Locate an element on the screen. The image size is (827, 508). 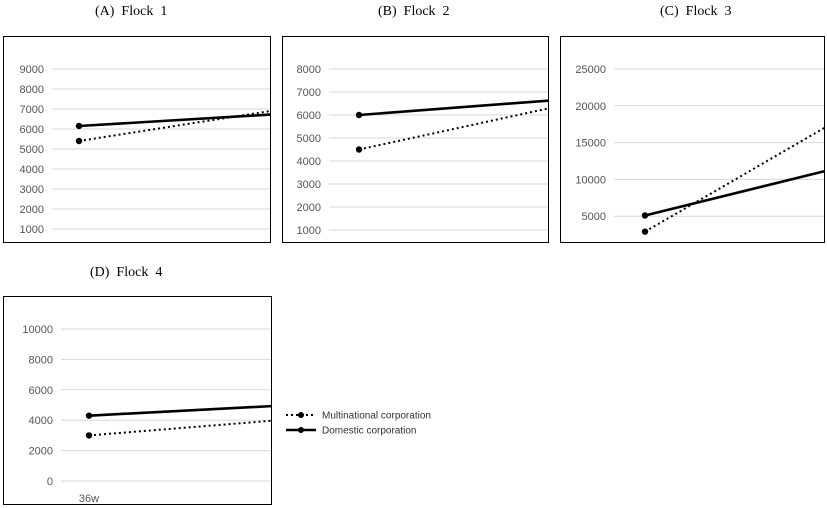
legend-multinational-label: Multinational corporation is located at coordinates (376, 416).